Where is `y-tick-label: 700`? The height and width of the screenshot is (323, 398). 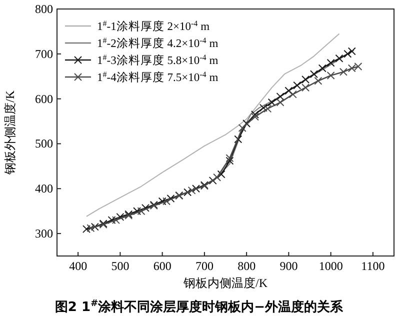 y-tick-label: 700 is located at coordinates (44, 53).